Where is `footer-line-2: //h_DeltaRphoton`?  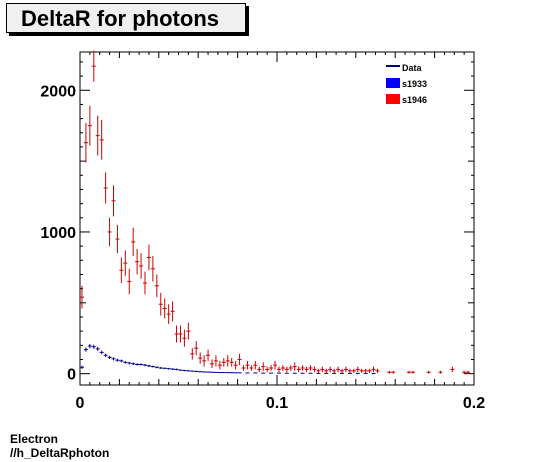 footer-line-2: //h_DeltaRphoton is located at coordinates (60, 453).